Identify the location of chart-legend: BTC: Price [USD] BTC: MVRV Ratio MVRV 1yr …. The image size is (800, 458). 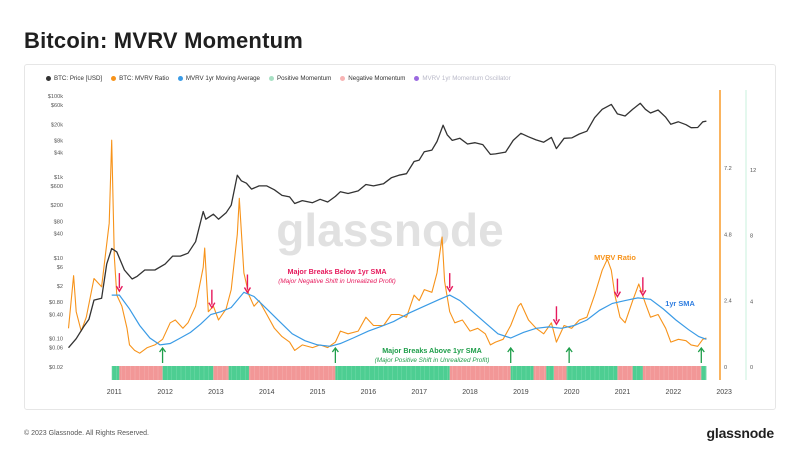
(278, 78).